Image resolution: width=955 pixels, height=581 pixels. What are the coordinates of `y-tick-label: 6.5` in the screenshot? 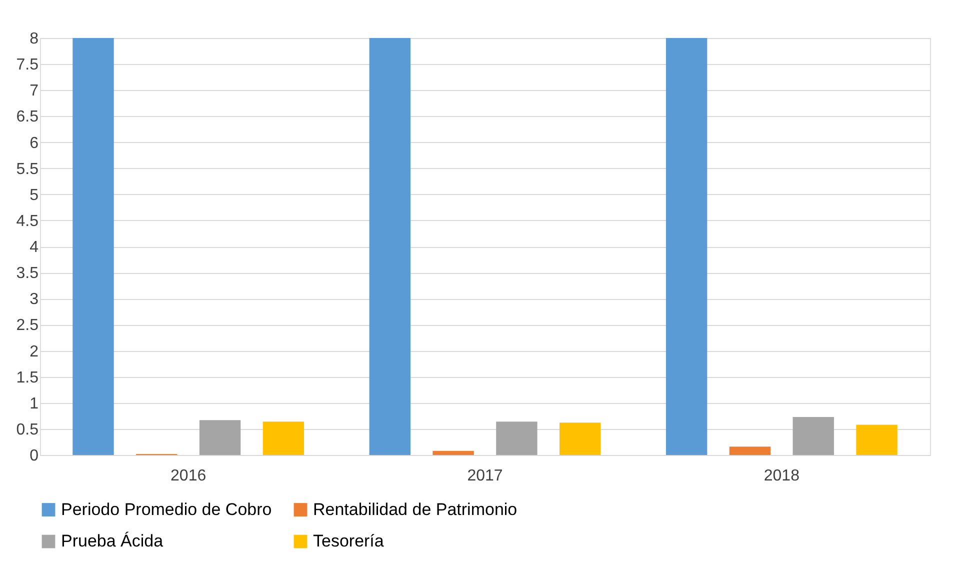 It's located at (27, 117).